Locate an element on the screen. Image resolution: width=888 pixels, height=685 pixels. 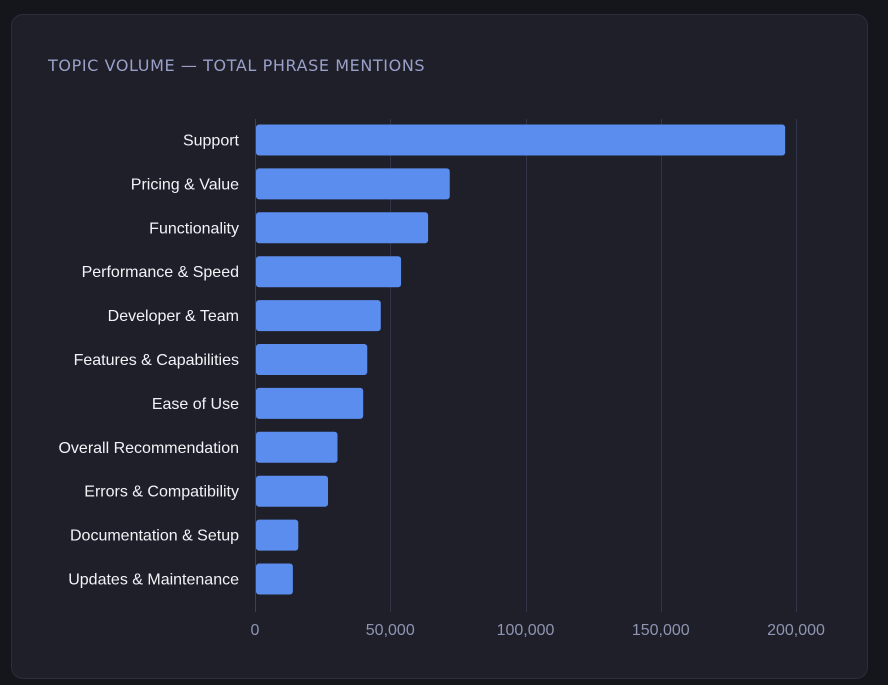
category-label: Documentation & Setup is located at coordinates (154, 536).